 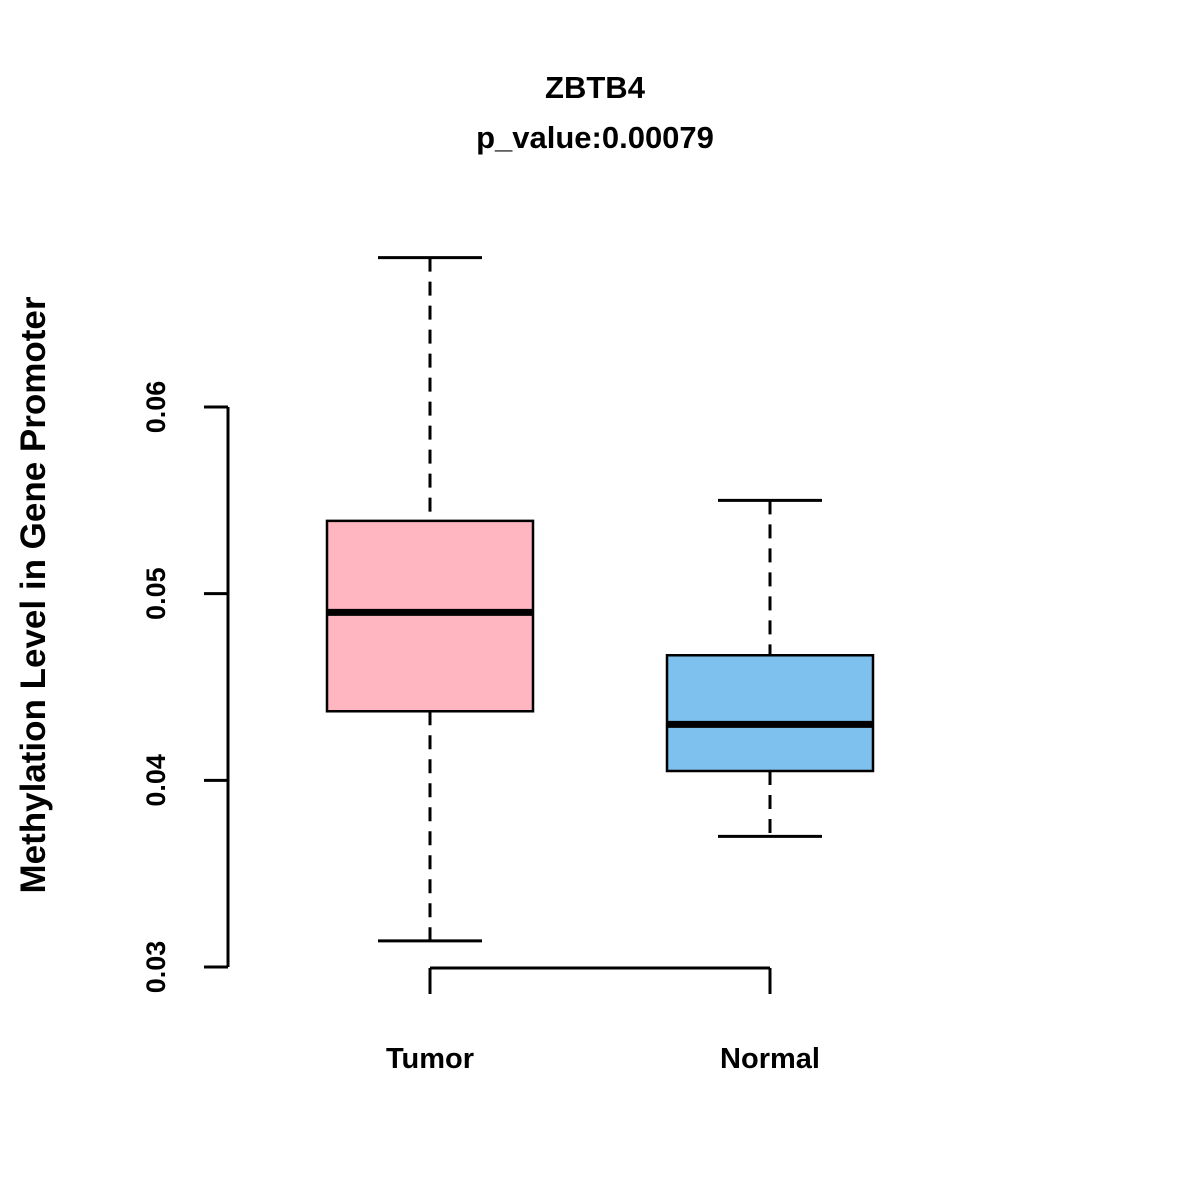 What do you see at coordinates (595, 137) in the screenshot?
I see `chart-subtitle: p_value:0.00079` at bounding box center [595, 137].